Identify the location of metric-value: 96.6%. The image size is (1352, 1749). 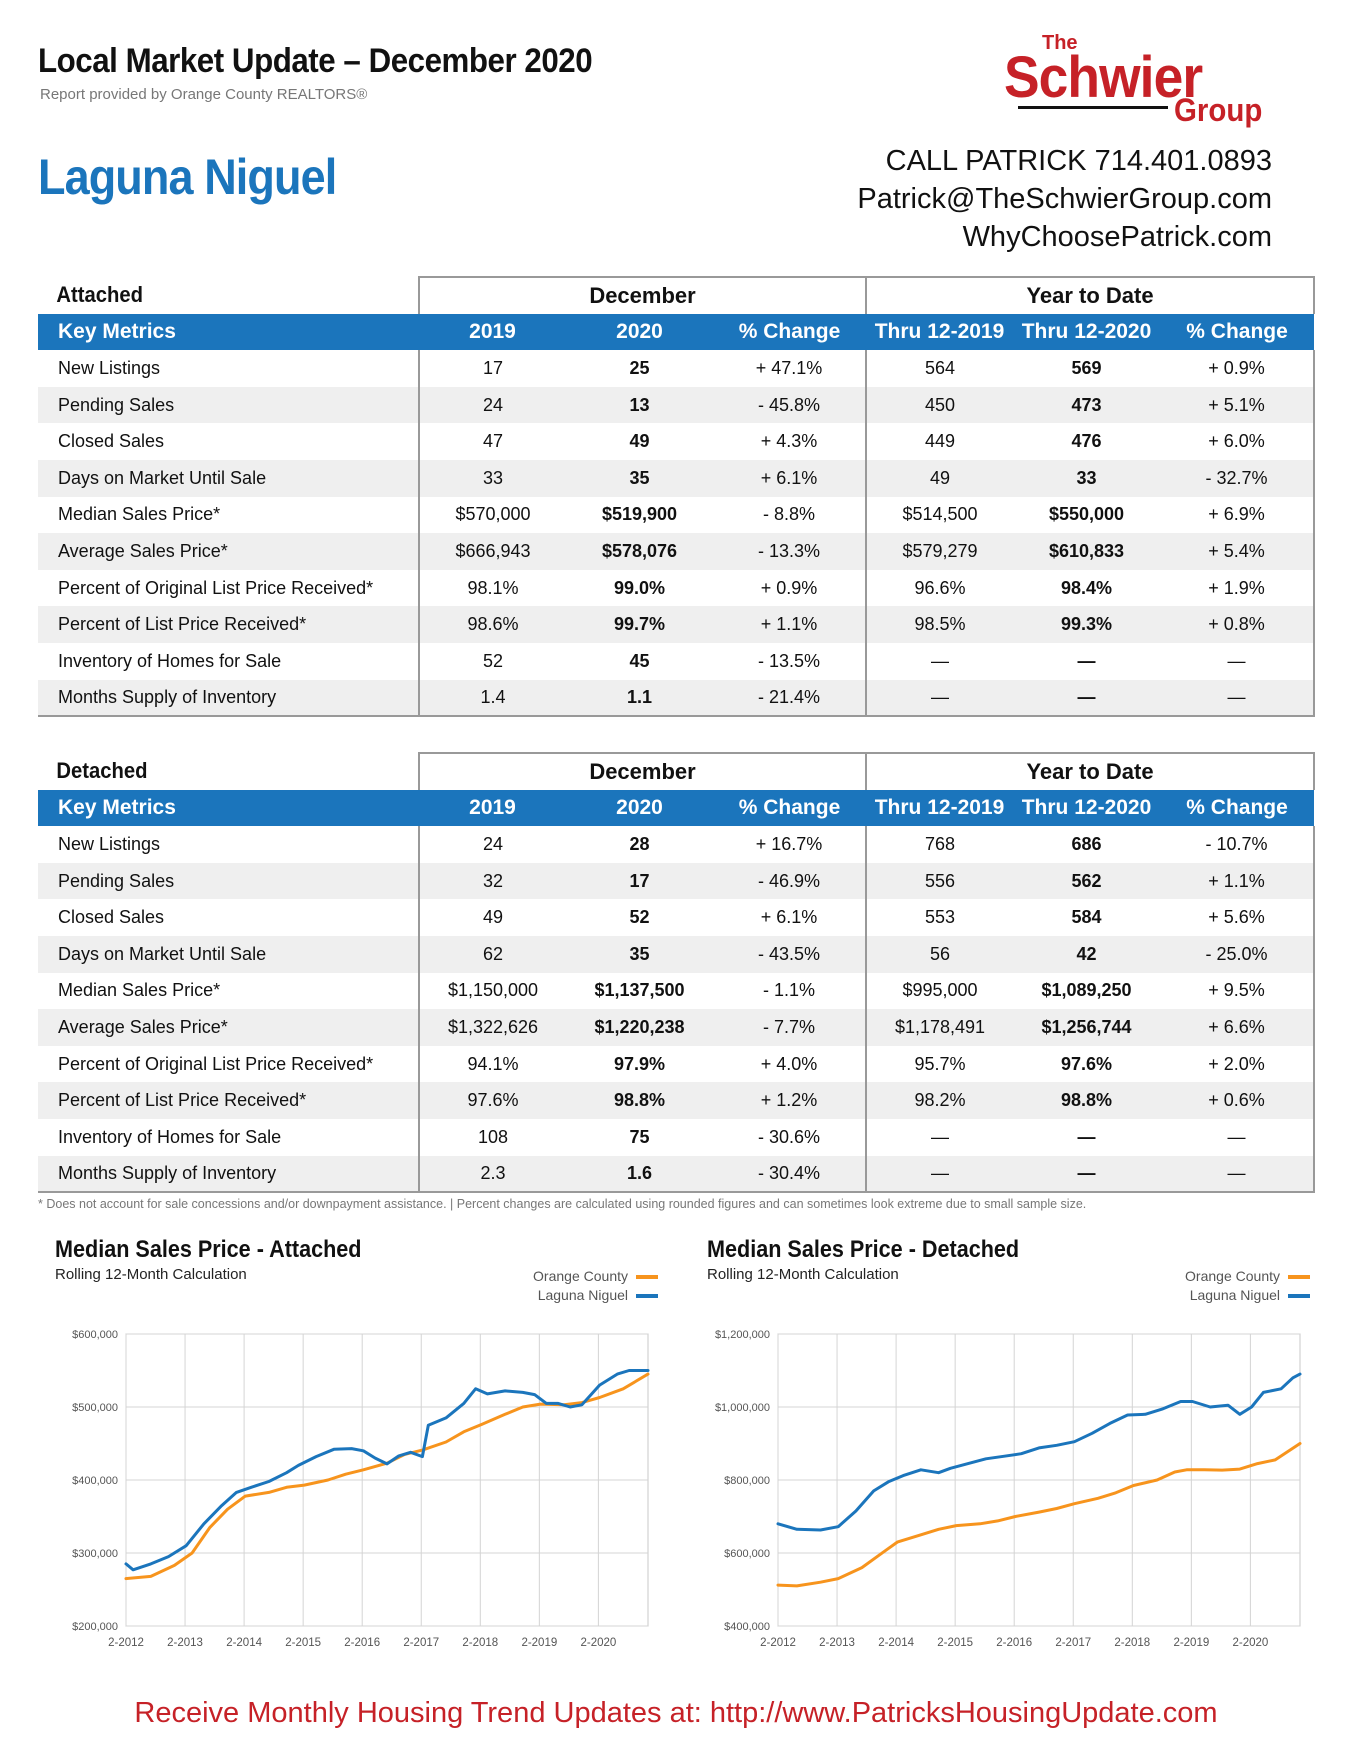
(939, 588).